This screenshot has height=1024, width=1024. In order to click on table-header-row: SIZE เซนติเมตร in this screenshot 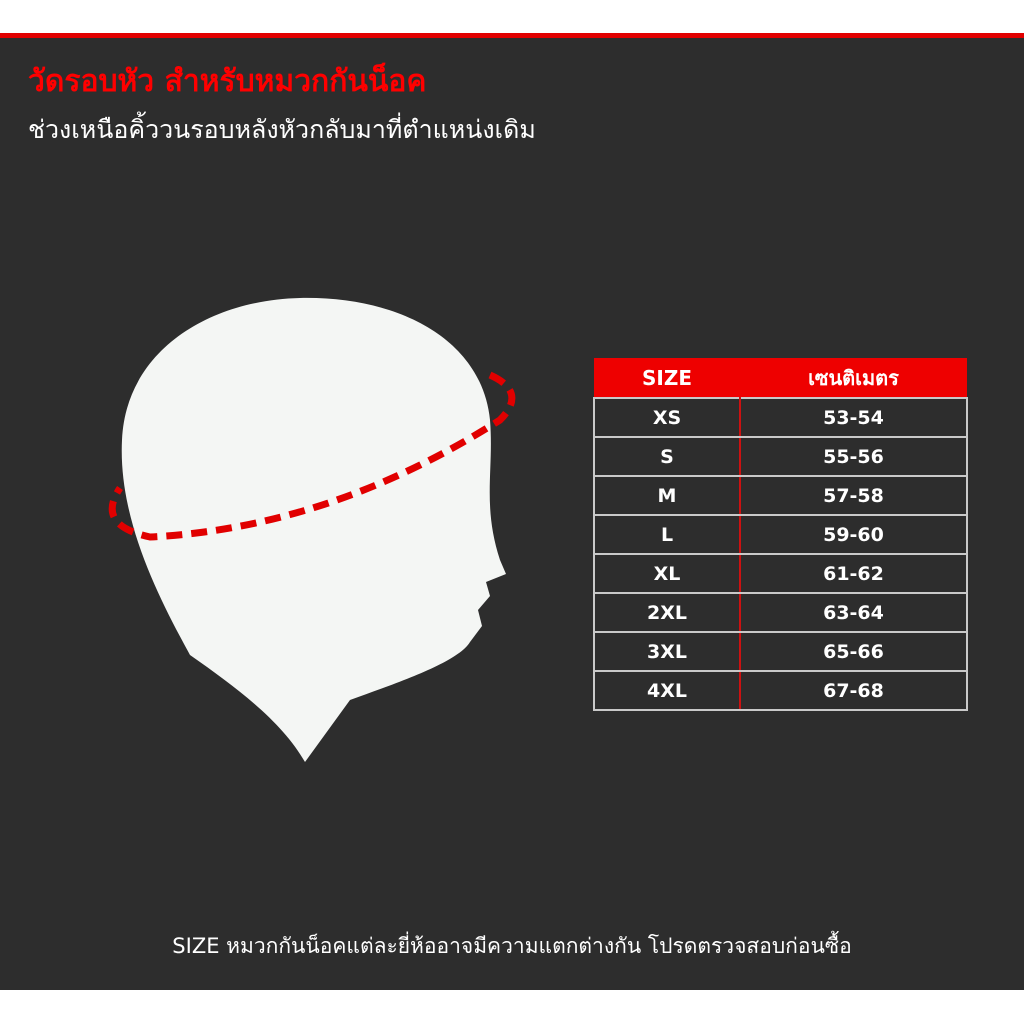, I will do `click(780, 378)`.